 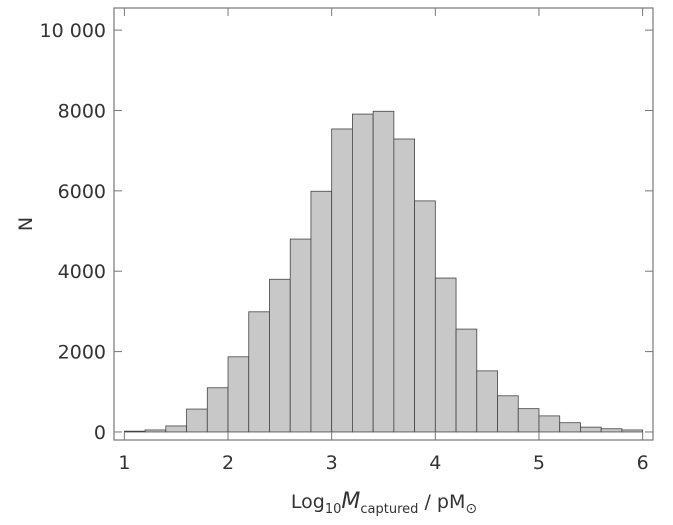 I want to click on x-label-log: Log, so click(x=308, y=502).